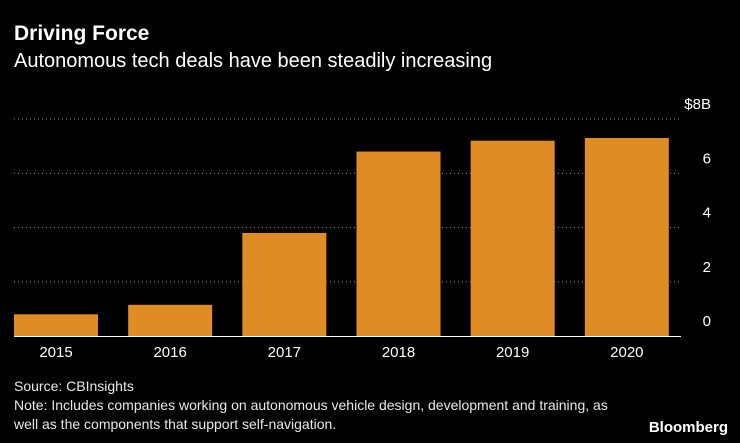  I want to click on x-tick-label: 2015, so click(55, 352).